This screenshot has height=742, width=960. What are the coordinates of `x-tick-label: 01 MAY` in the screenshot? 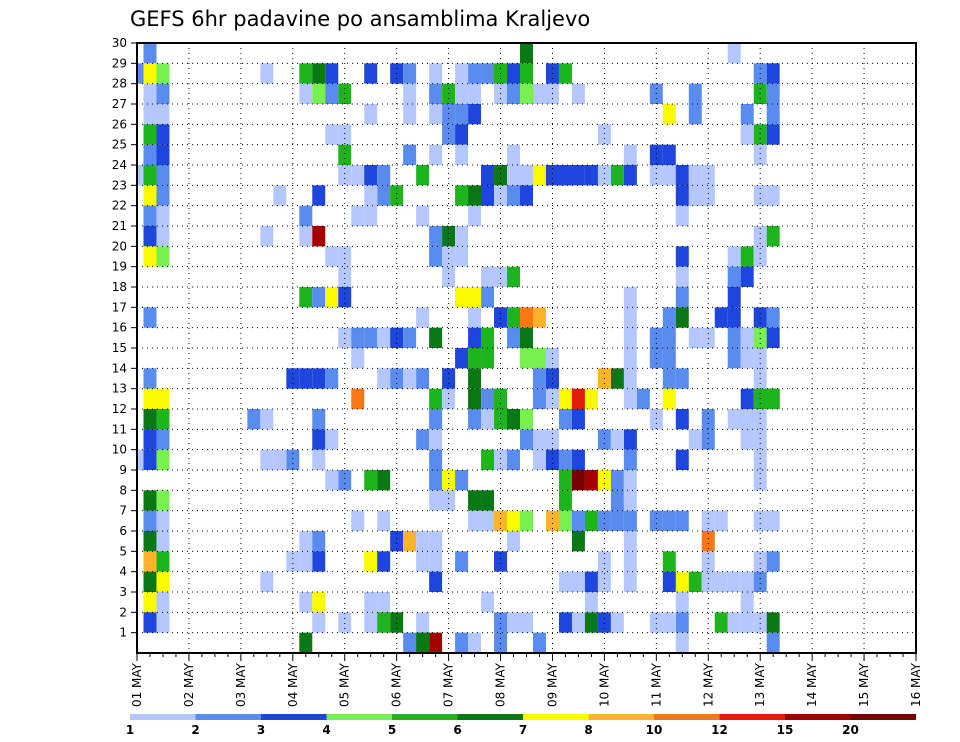 It's located at (137, 684).